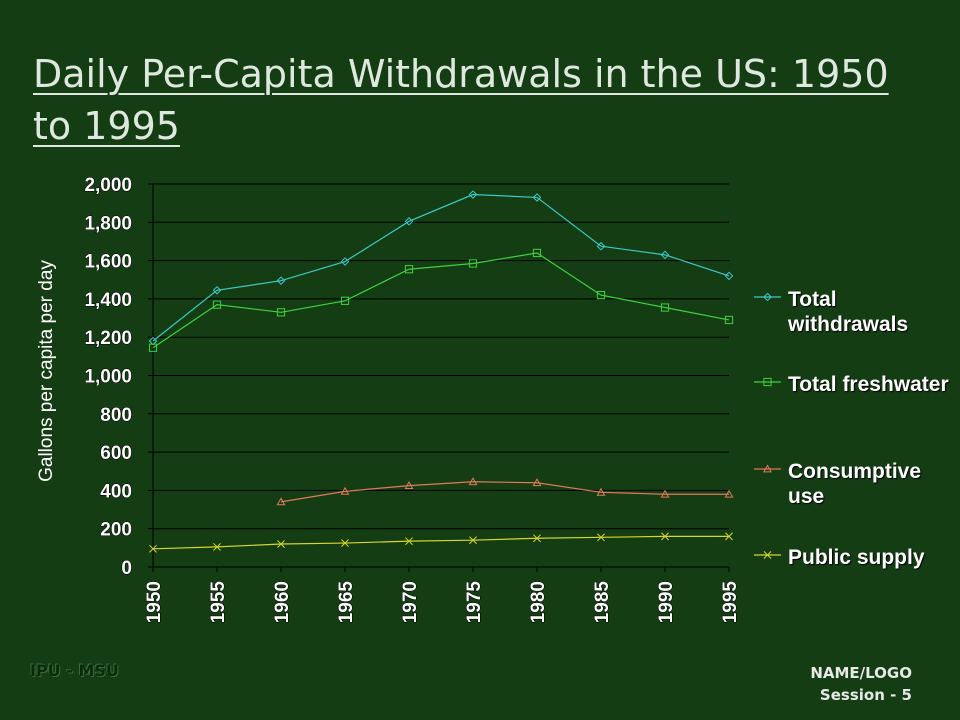 The height and width of the screenshot is (720, 960). What do you see at coordinates (440, 542) in the screenshot?
I see `series-line-public-supply` at bounding box center [440, 542].